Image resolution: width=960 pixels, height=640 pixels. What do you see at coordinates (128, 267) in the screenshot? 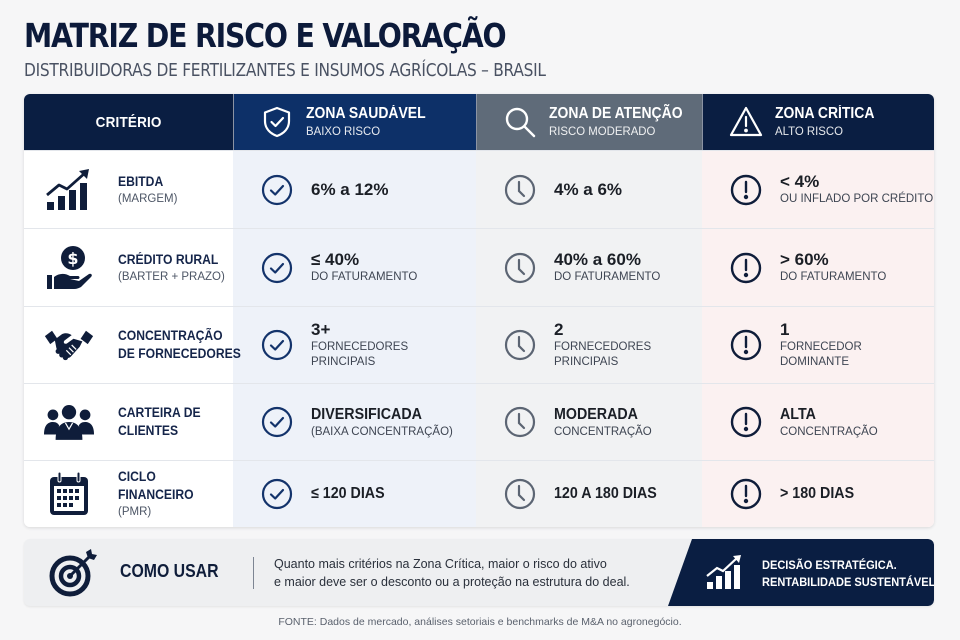
I see `criterion-cell: $ CRÉDITO RURAL (BARTER + PRAZO)` at bounding box center [128, 267].